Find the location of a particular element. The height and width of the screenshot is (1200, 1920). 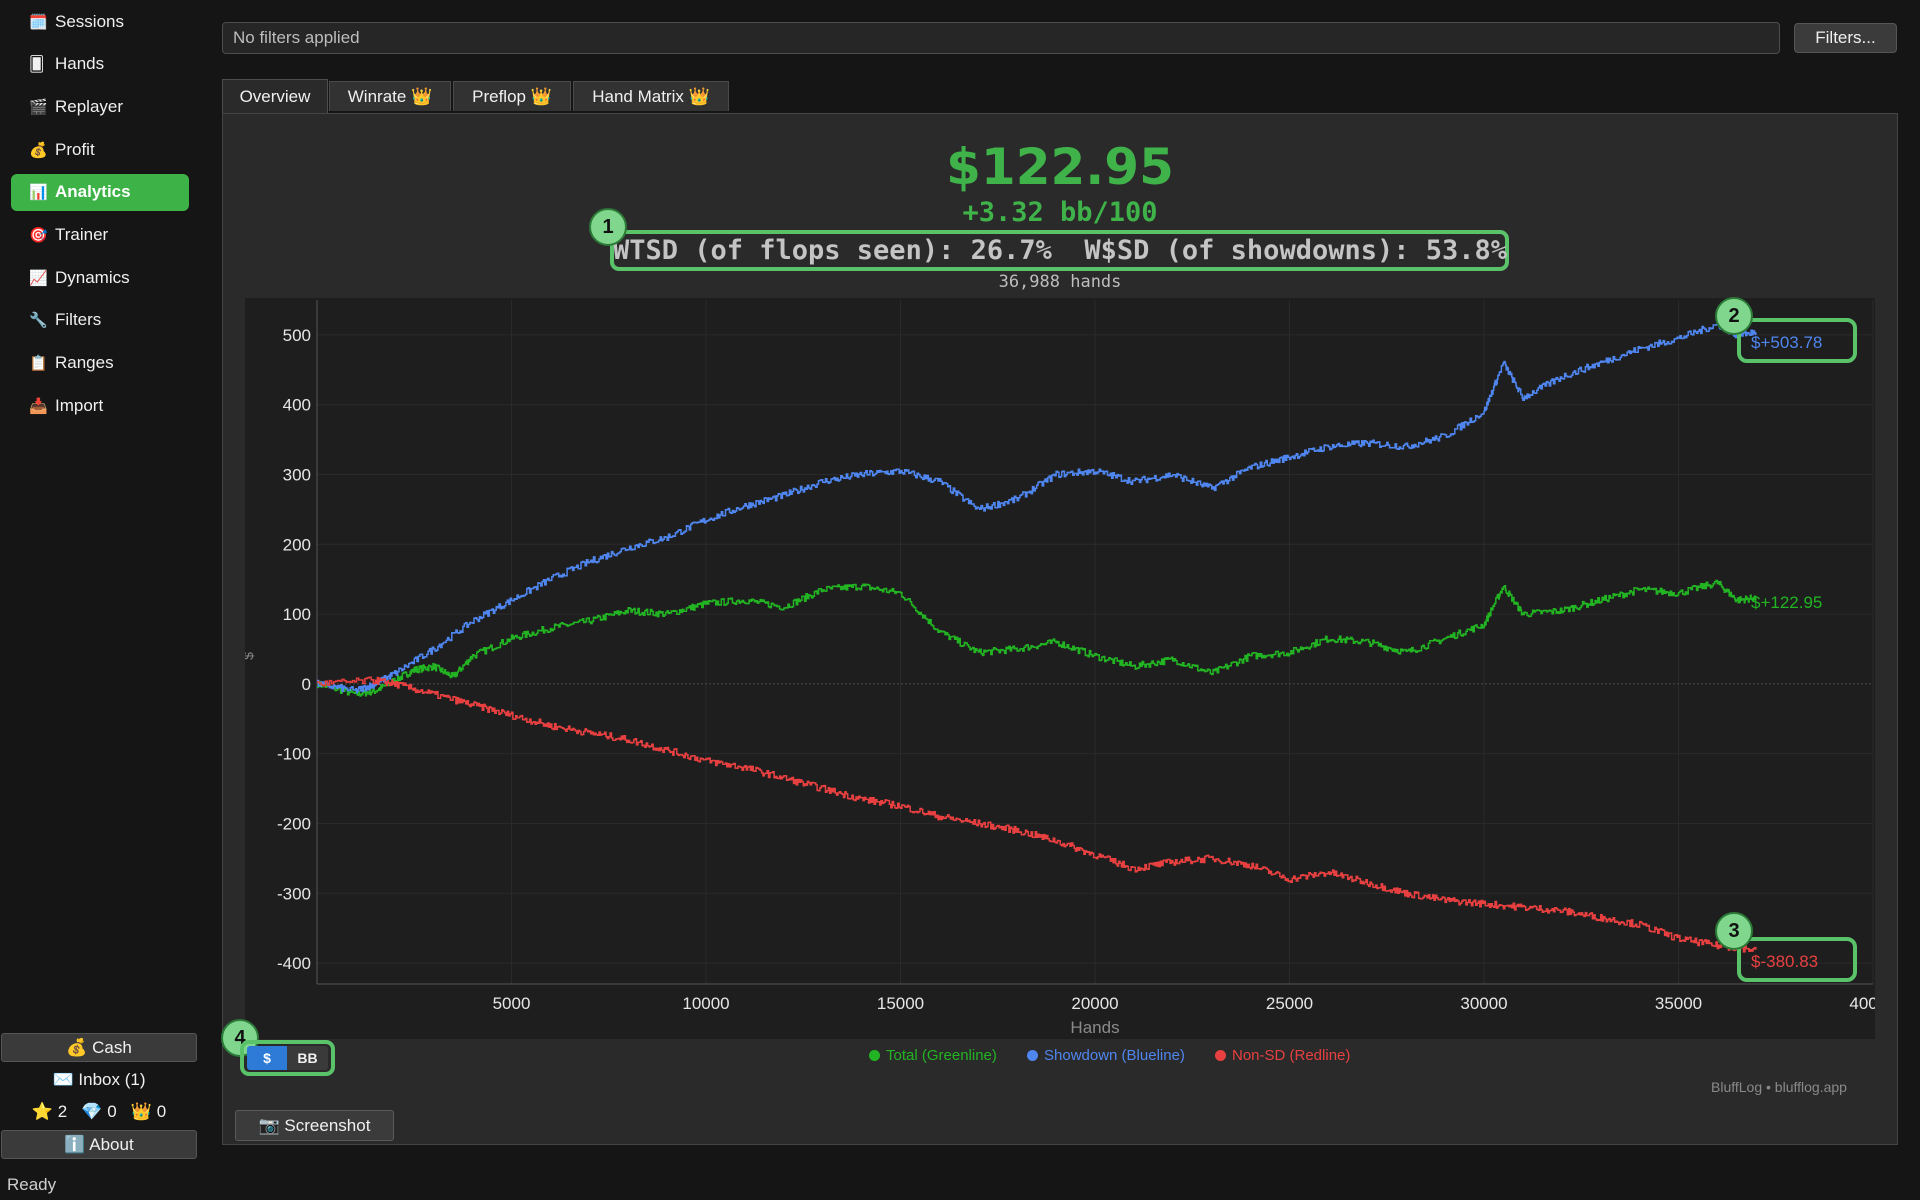

x-tick-label: 15000 is located at coordinates (900, 1003).